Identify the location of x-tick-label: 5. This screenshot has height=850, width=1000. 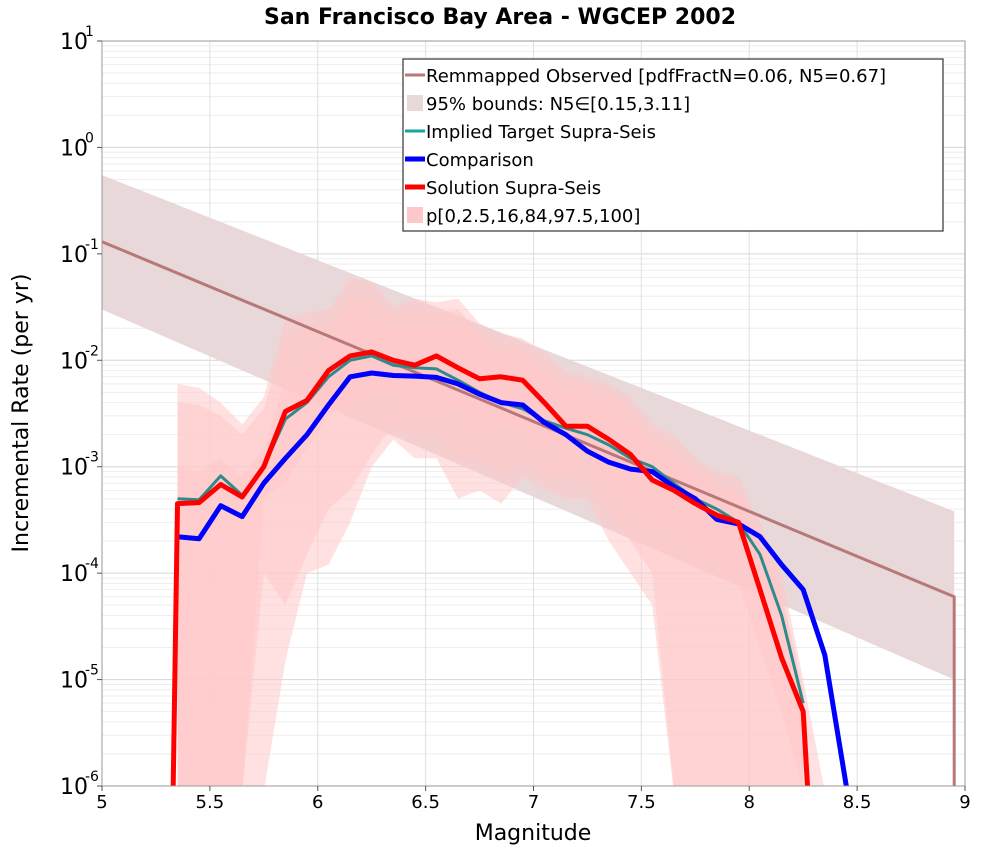
(101, 802).